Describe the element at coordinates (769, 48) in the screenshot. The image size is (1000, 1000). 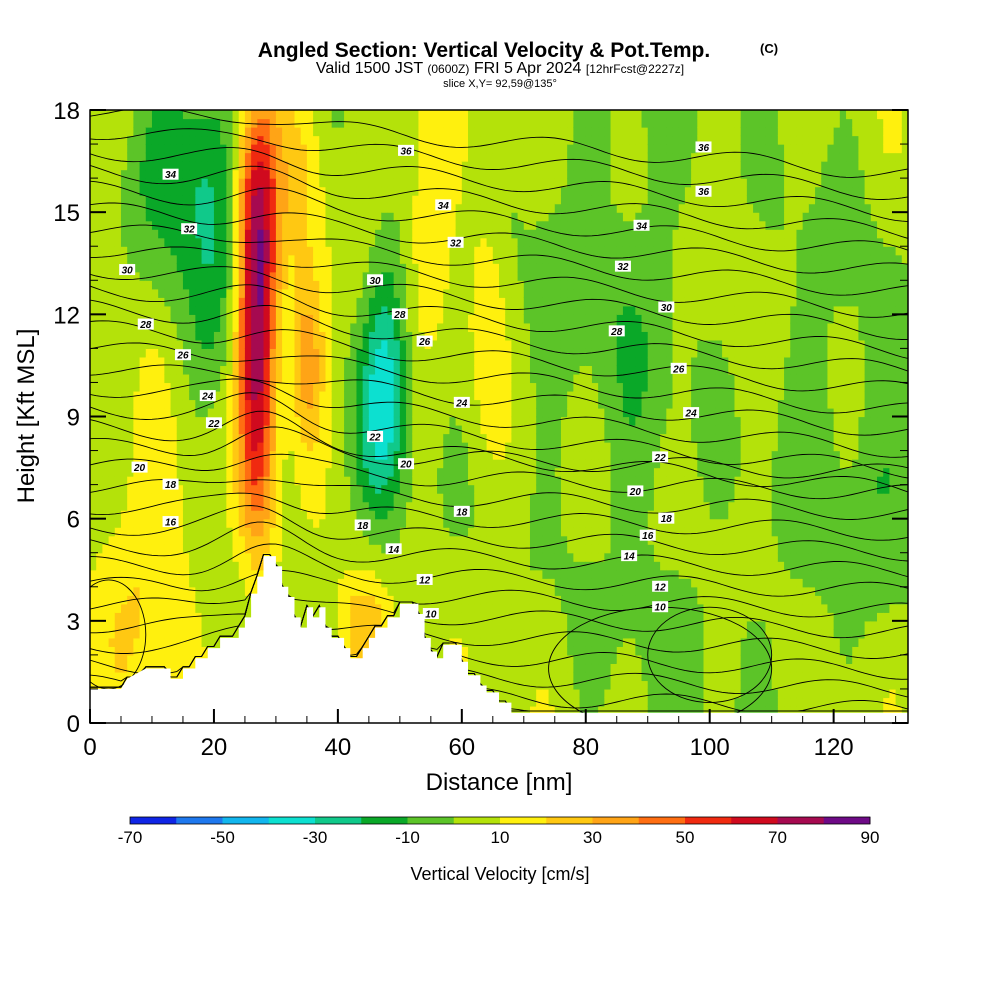
I see `chart-title-unit: (C)` at that location.